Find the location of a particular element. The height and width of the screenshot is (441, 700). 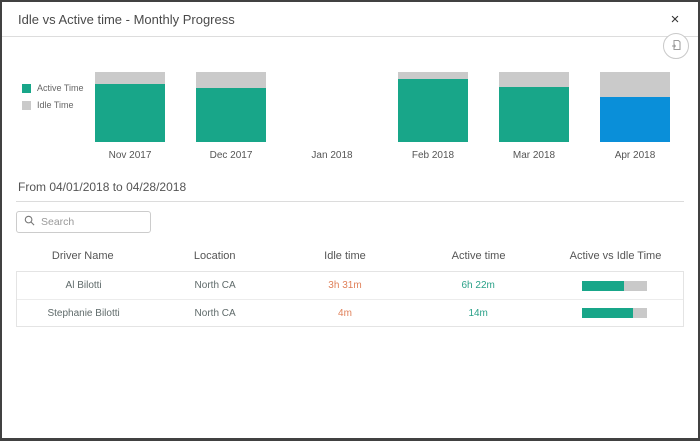

bar-dec-2017: Dec 2017 is located at coordinates (231, 116).